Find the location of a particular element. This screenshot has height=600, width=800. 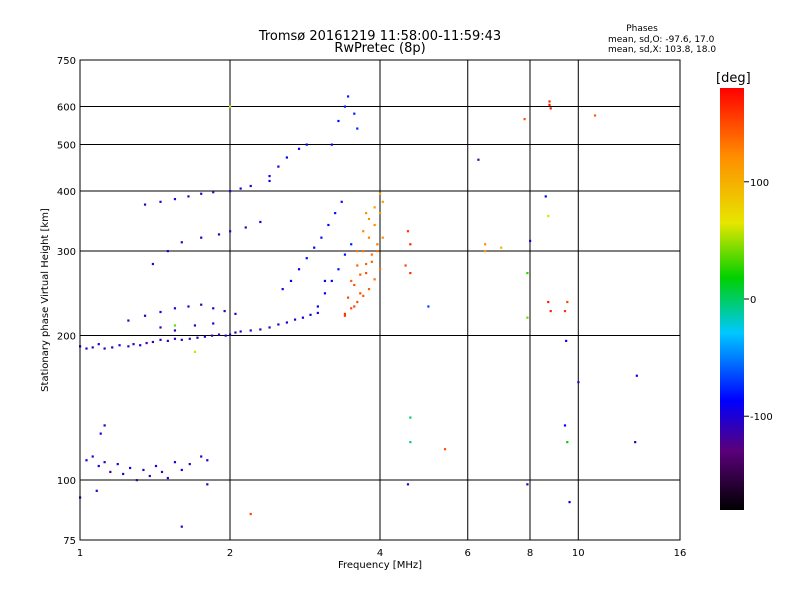

chart-subtitle: RwPretec (8p) is located at coordinates (379, 48).